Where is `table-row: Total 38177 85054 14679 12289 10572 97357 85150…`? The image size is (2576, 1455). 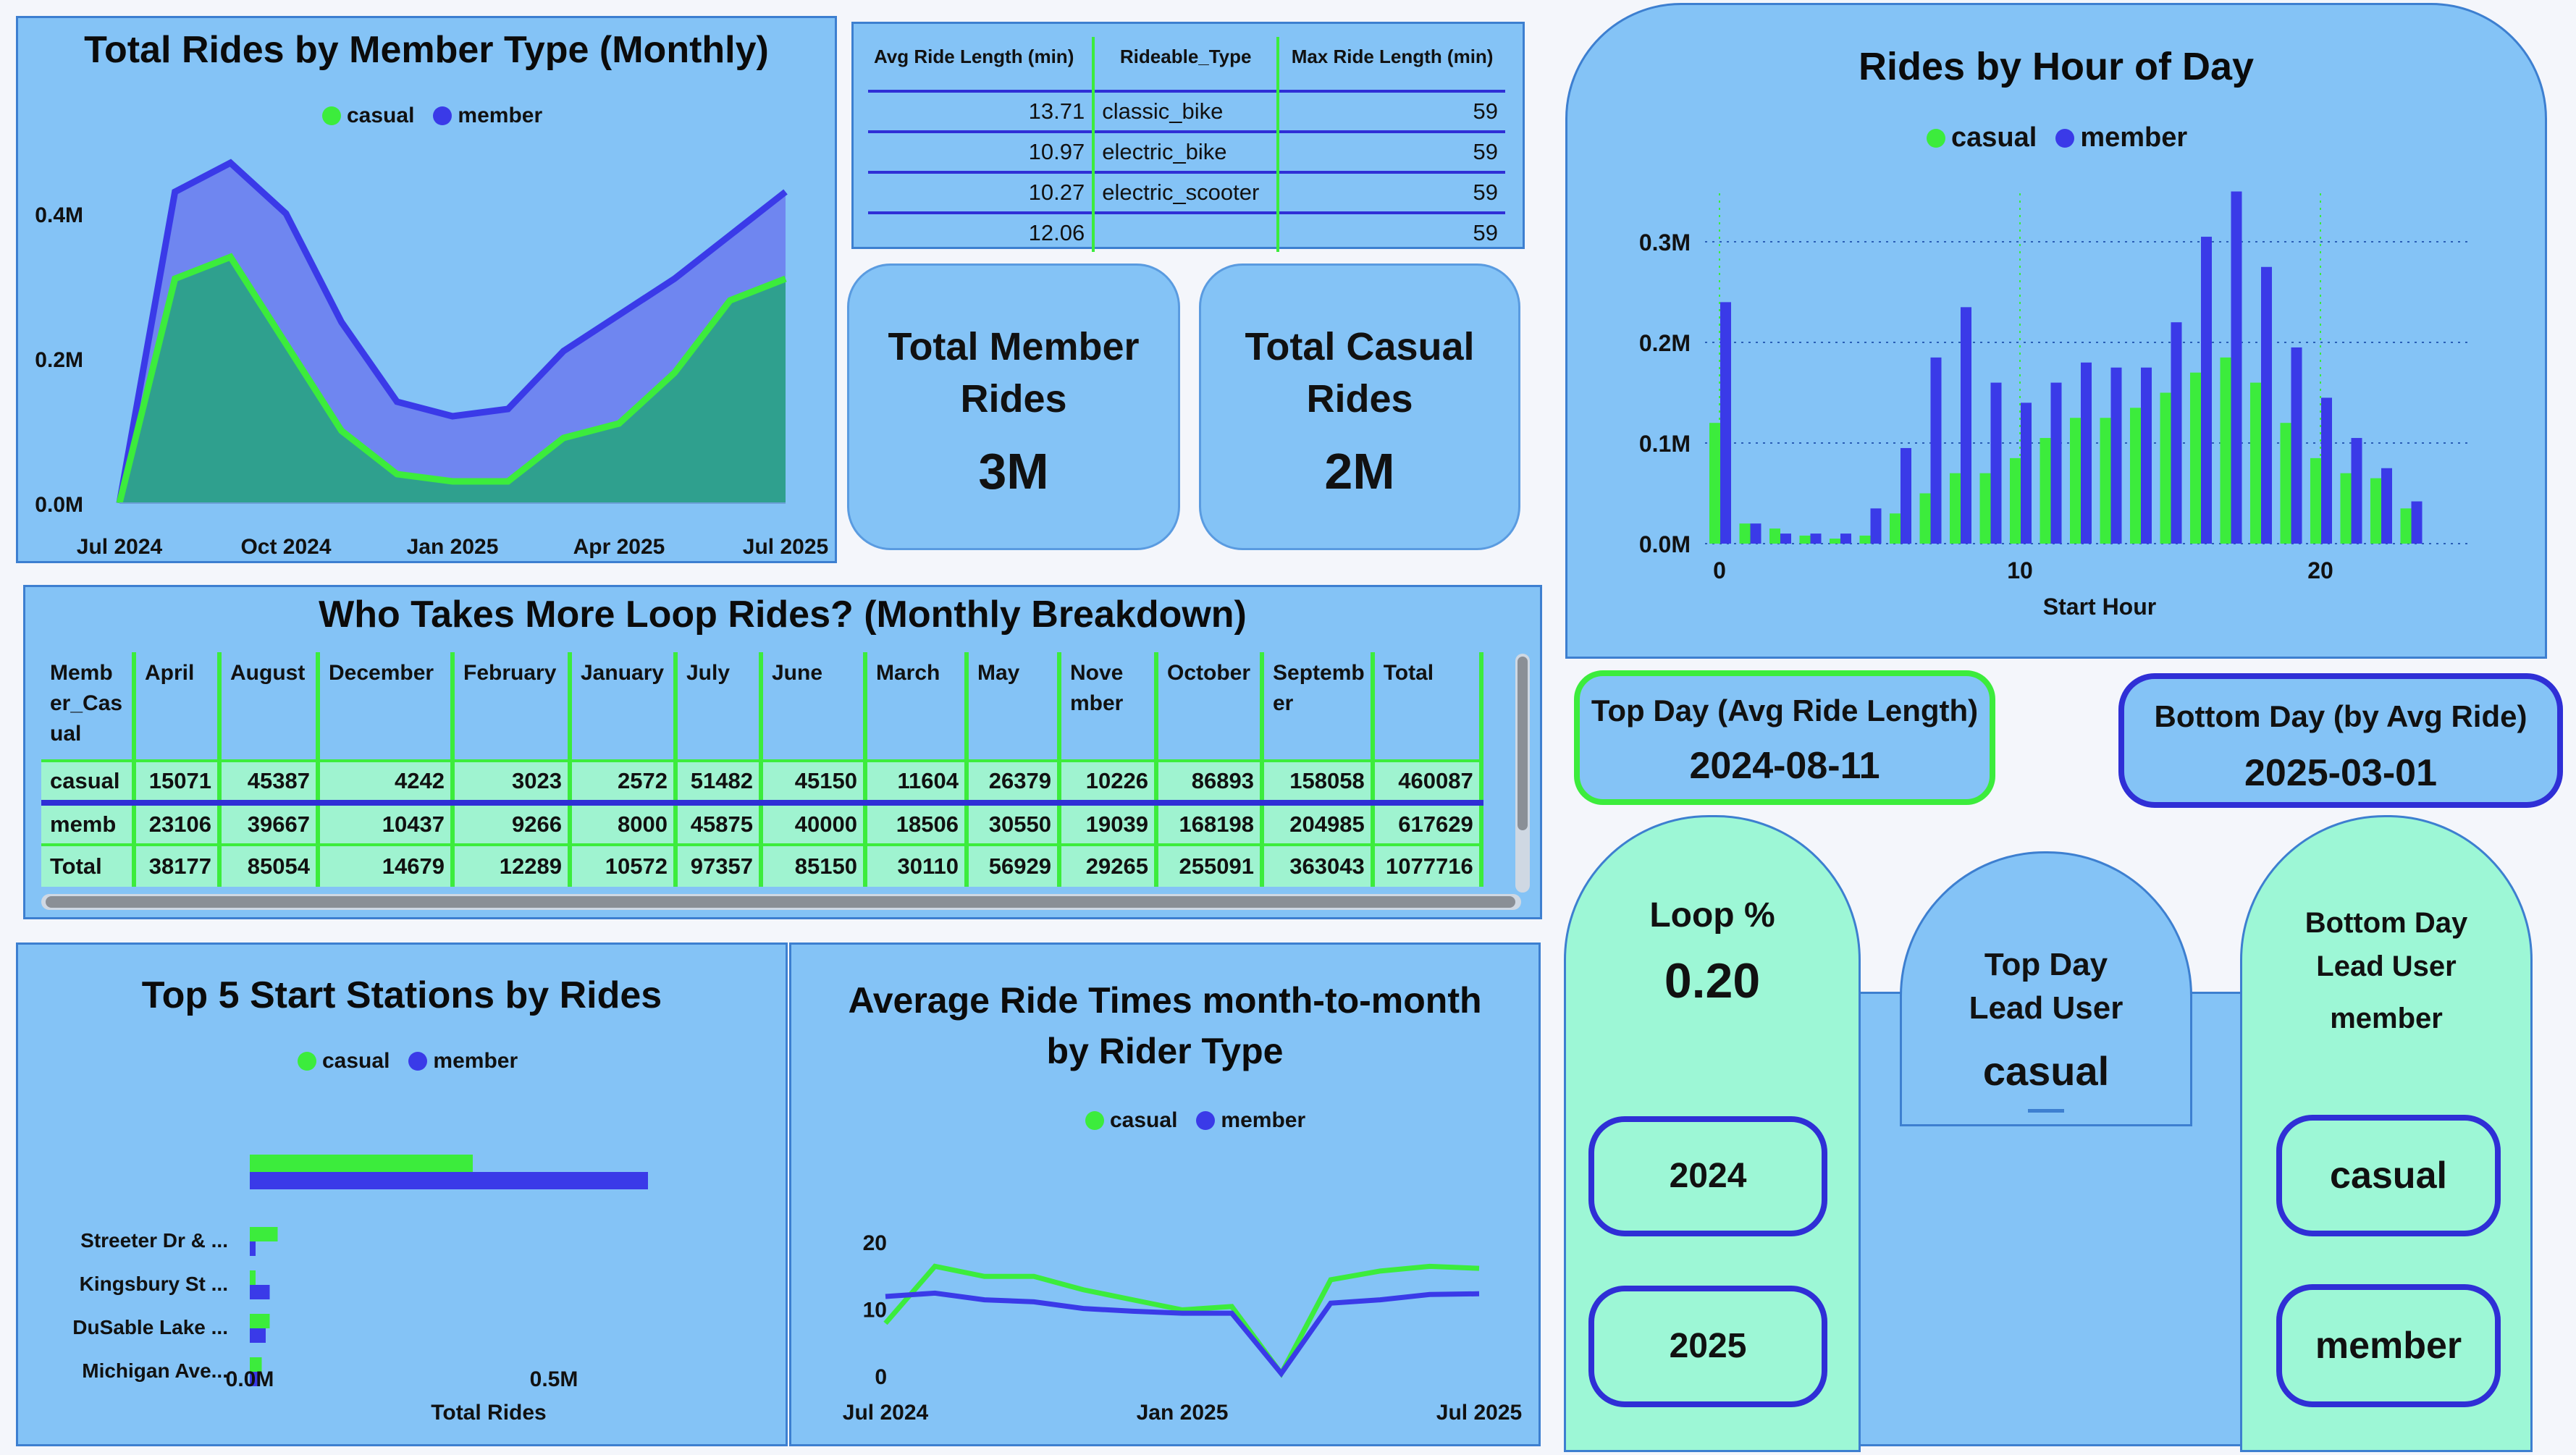
table-row: Total 38177 85054 14679 12289 10572 97357 85150… is located at coordinates (762, 866).